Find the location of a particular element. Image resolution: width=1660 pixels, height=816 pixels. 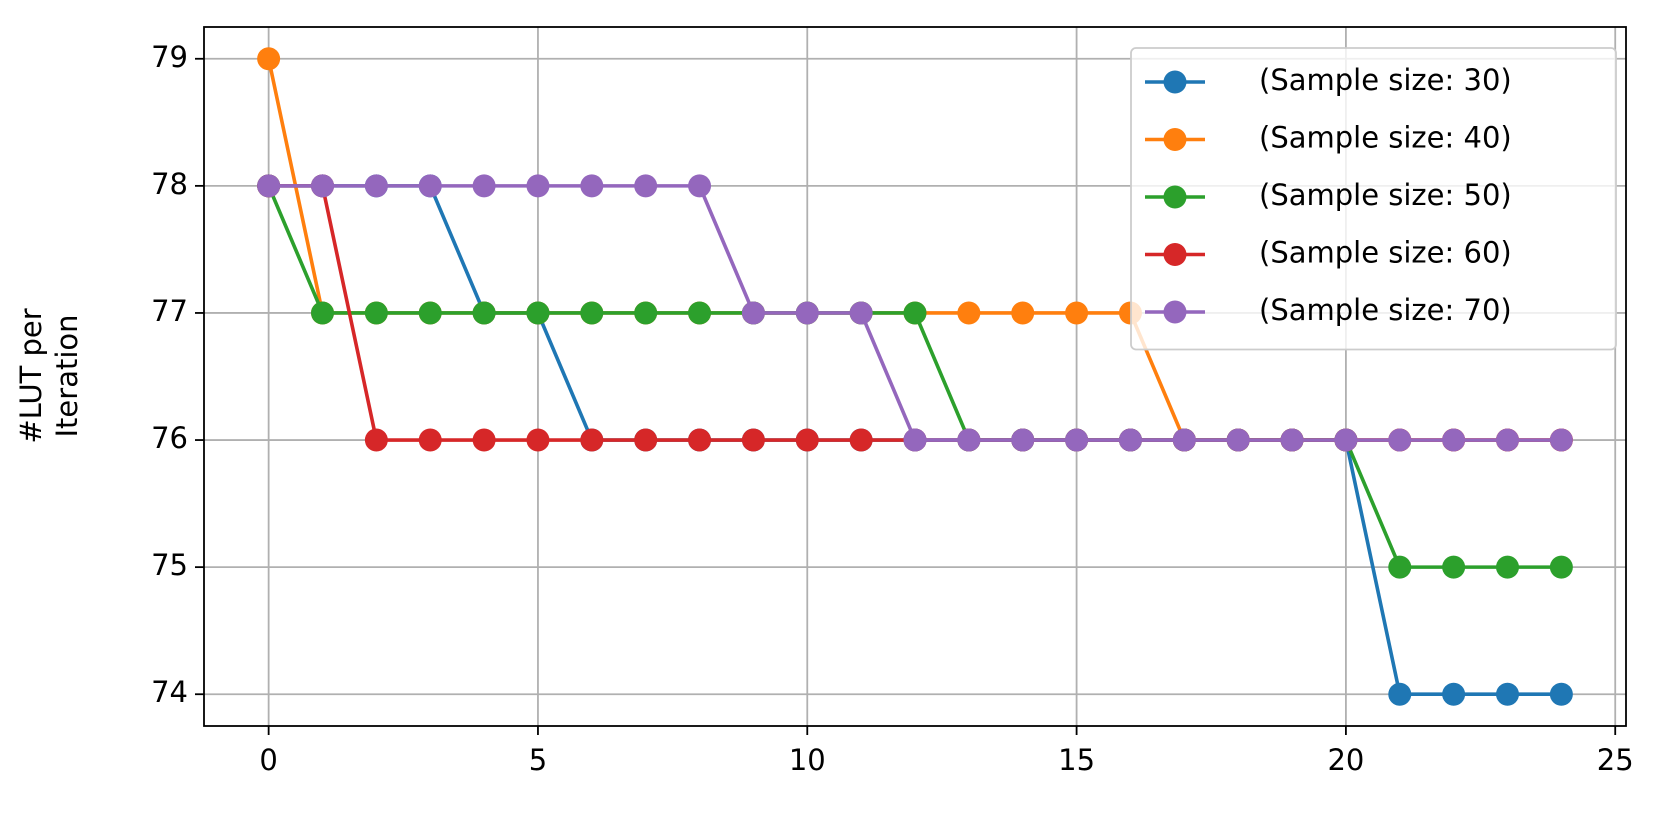

y-tick-label: 78 is located at coordinates (169, 184).